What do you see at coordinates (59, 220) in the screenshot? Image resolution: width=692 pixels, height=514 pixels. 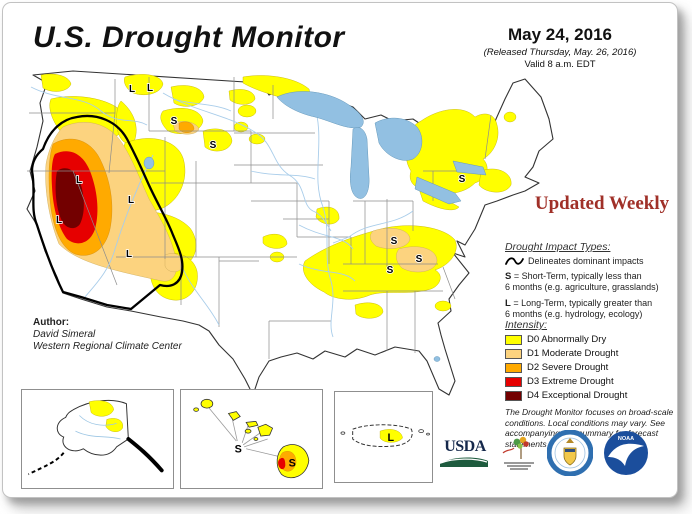 I see `label-california: L` at bounding box center [59, 220].